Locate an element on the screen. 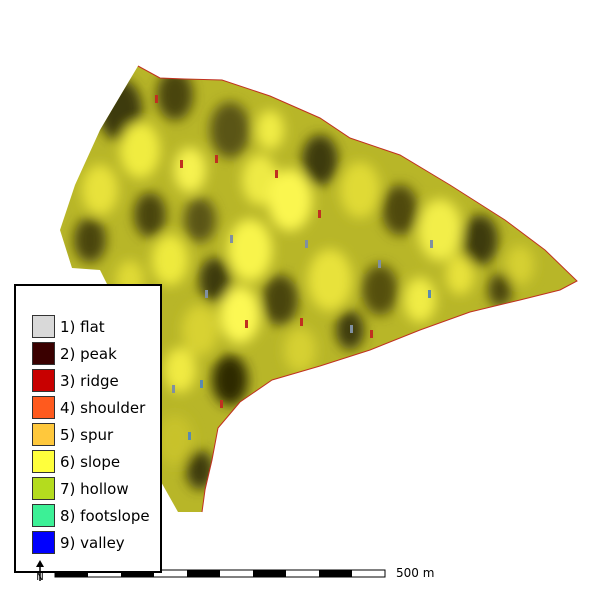  legend-item: 8) footslope is located at coordinates (91, 515).